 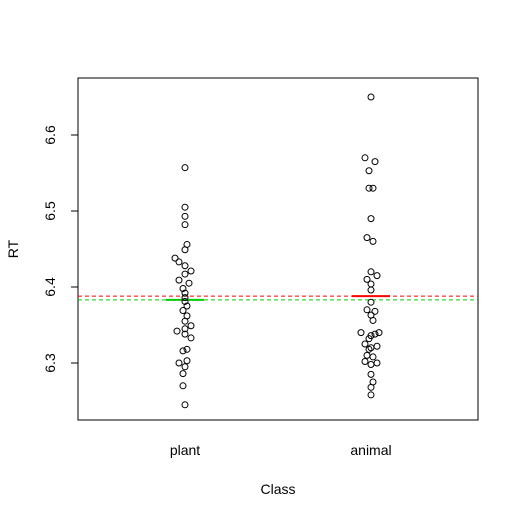 What do you see at coordinates (50, 287) in the screenshot?
I see `y-tick-label: 6.4` at bounding box center [50, 287].